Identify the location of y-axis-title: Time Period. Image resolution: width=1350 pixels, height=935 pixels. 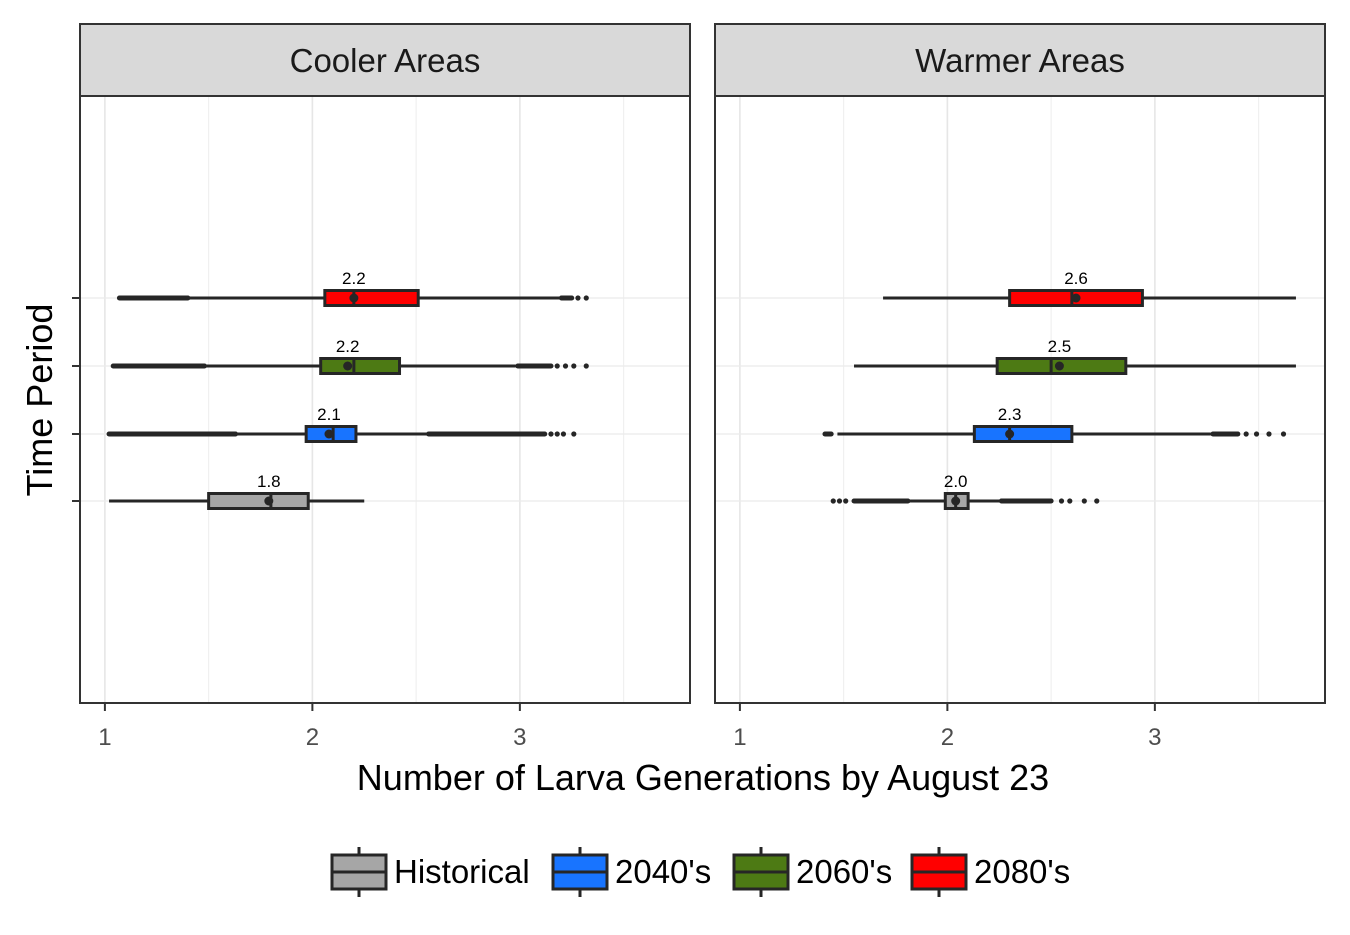
(39, 400).